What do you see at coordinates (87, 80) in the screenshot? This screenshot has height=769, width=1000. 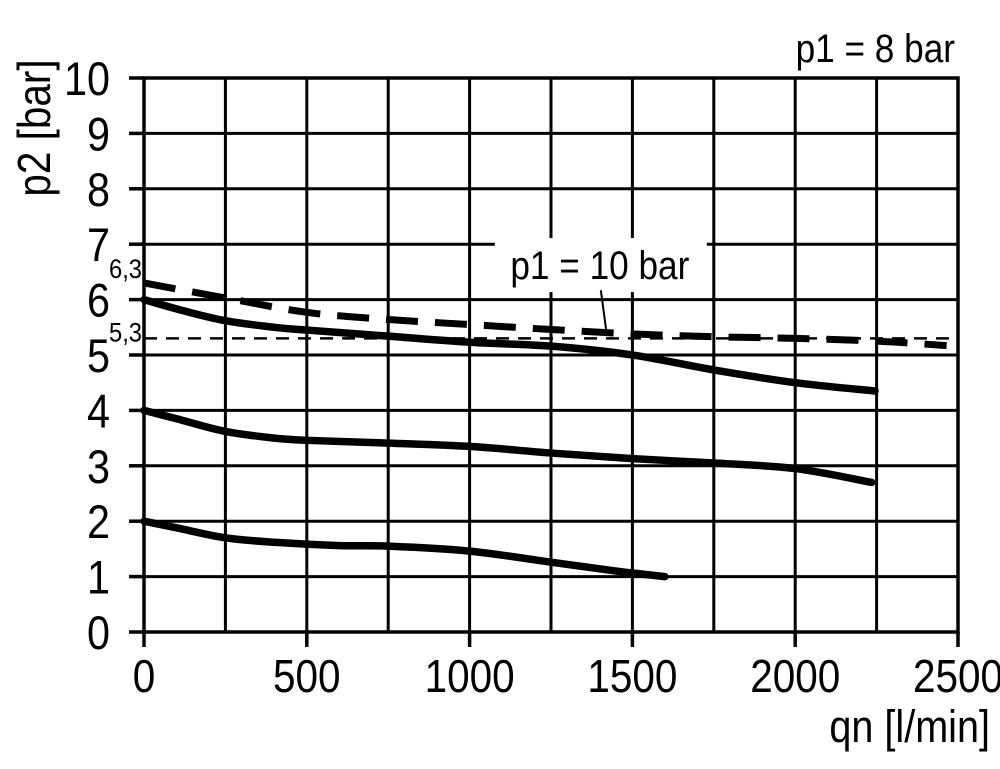 I see `y-tick-label: 10` at bounding box center [87, 80].